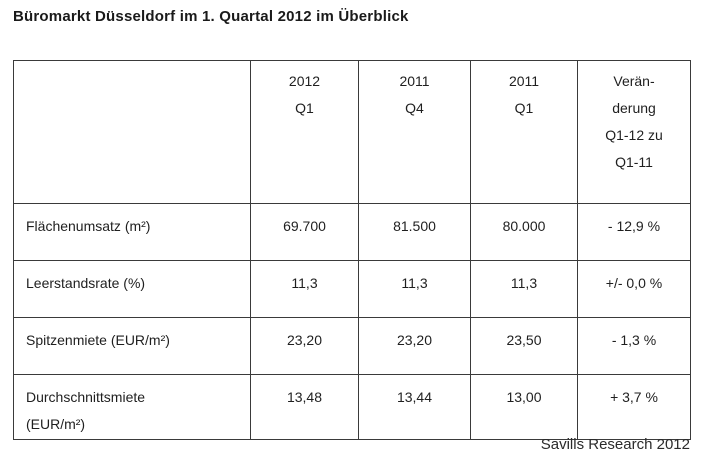  I want to click on cell-value: 13,00, so click(524, 407).